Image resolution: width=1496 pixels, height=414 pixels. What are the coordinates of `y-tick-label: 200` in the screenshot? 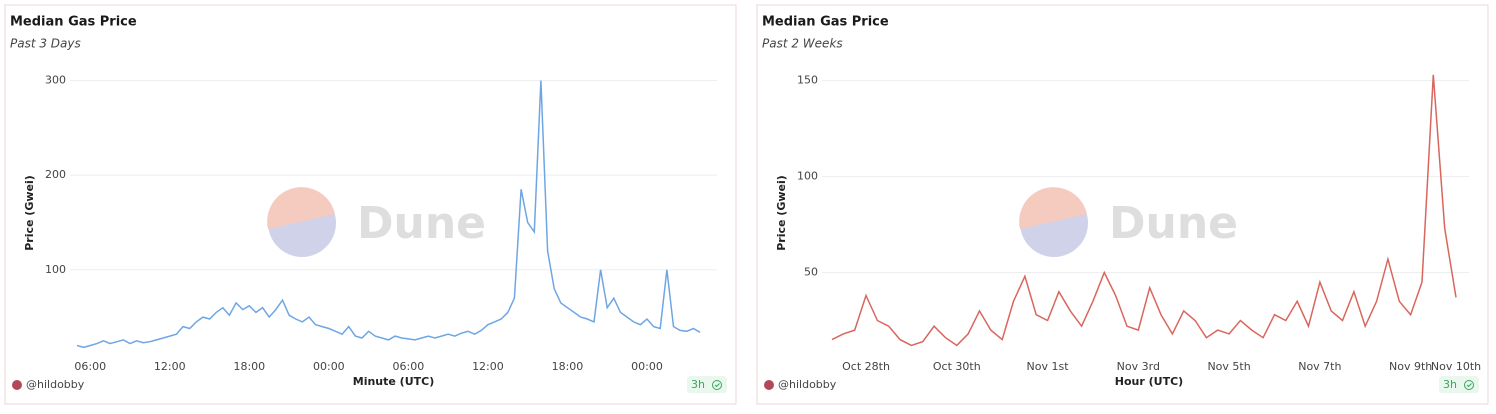 It's located at (55, 174).